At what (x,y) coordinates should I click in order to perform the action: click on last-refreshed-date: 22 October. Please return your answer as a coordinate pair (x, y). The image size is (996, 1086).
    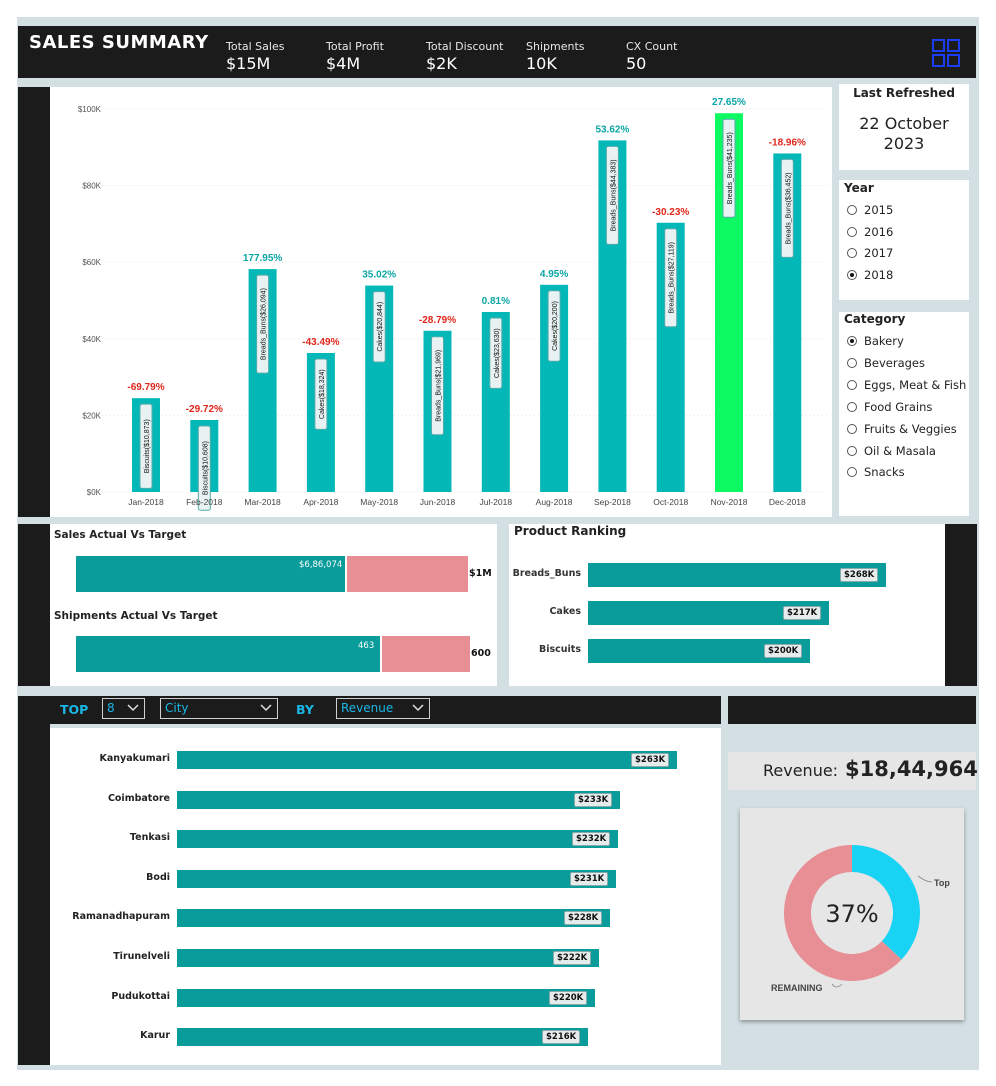
    Looking at the image, I should click on (904, 123).